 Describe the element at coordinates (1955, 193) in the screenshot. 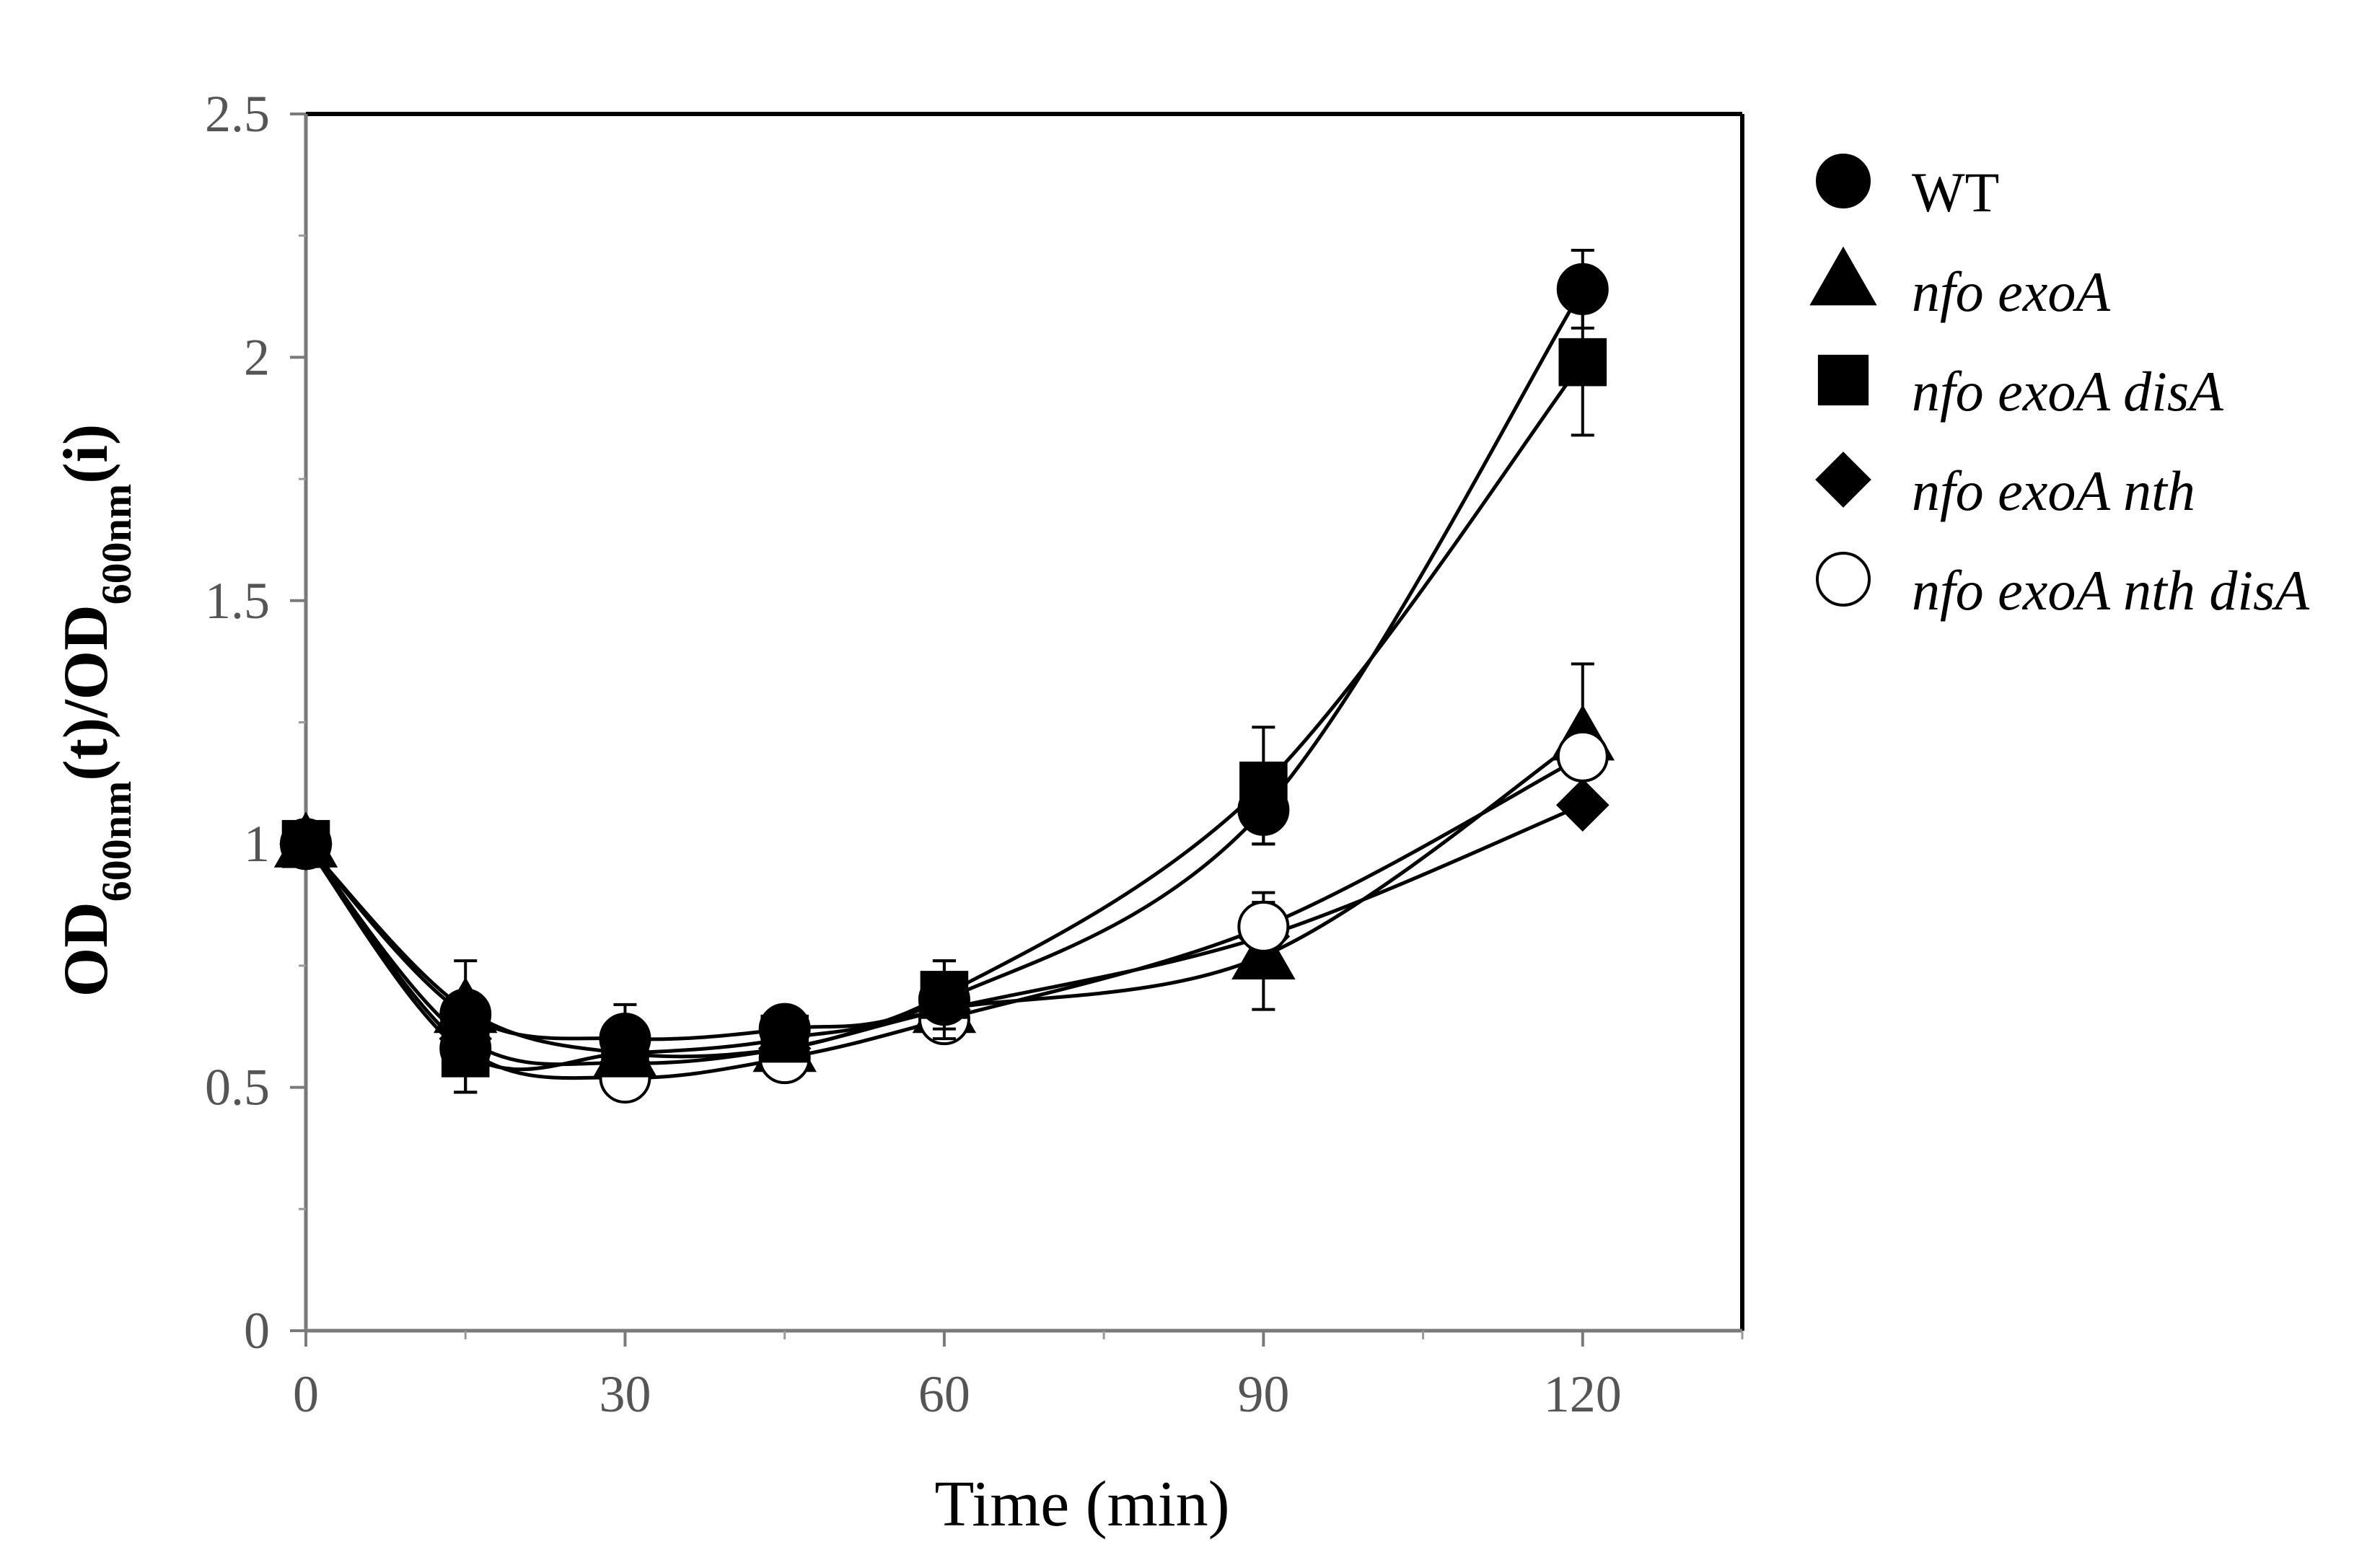

I see `legend-label-wt: WT` at that location.